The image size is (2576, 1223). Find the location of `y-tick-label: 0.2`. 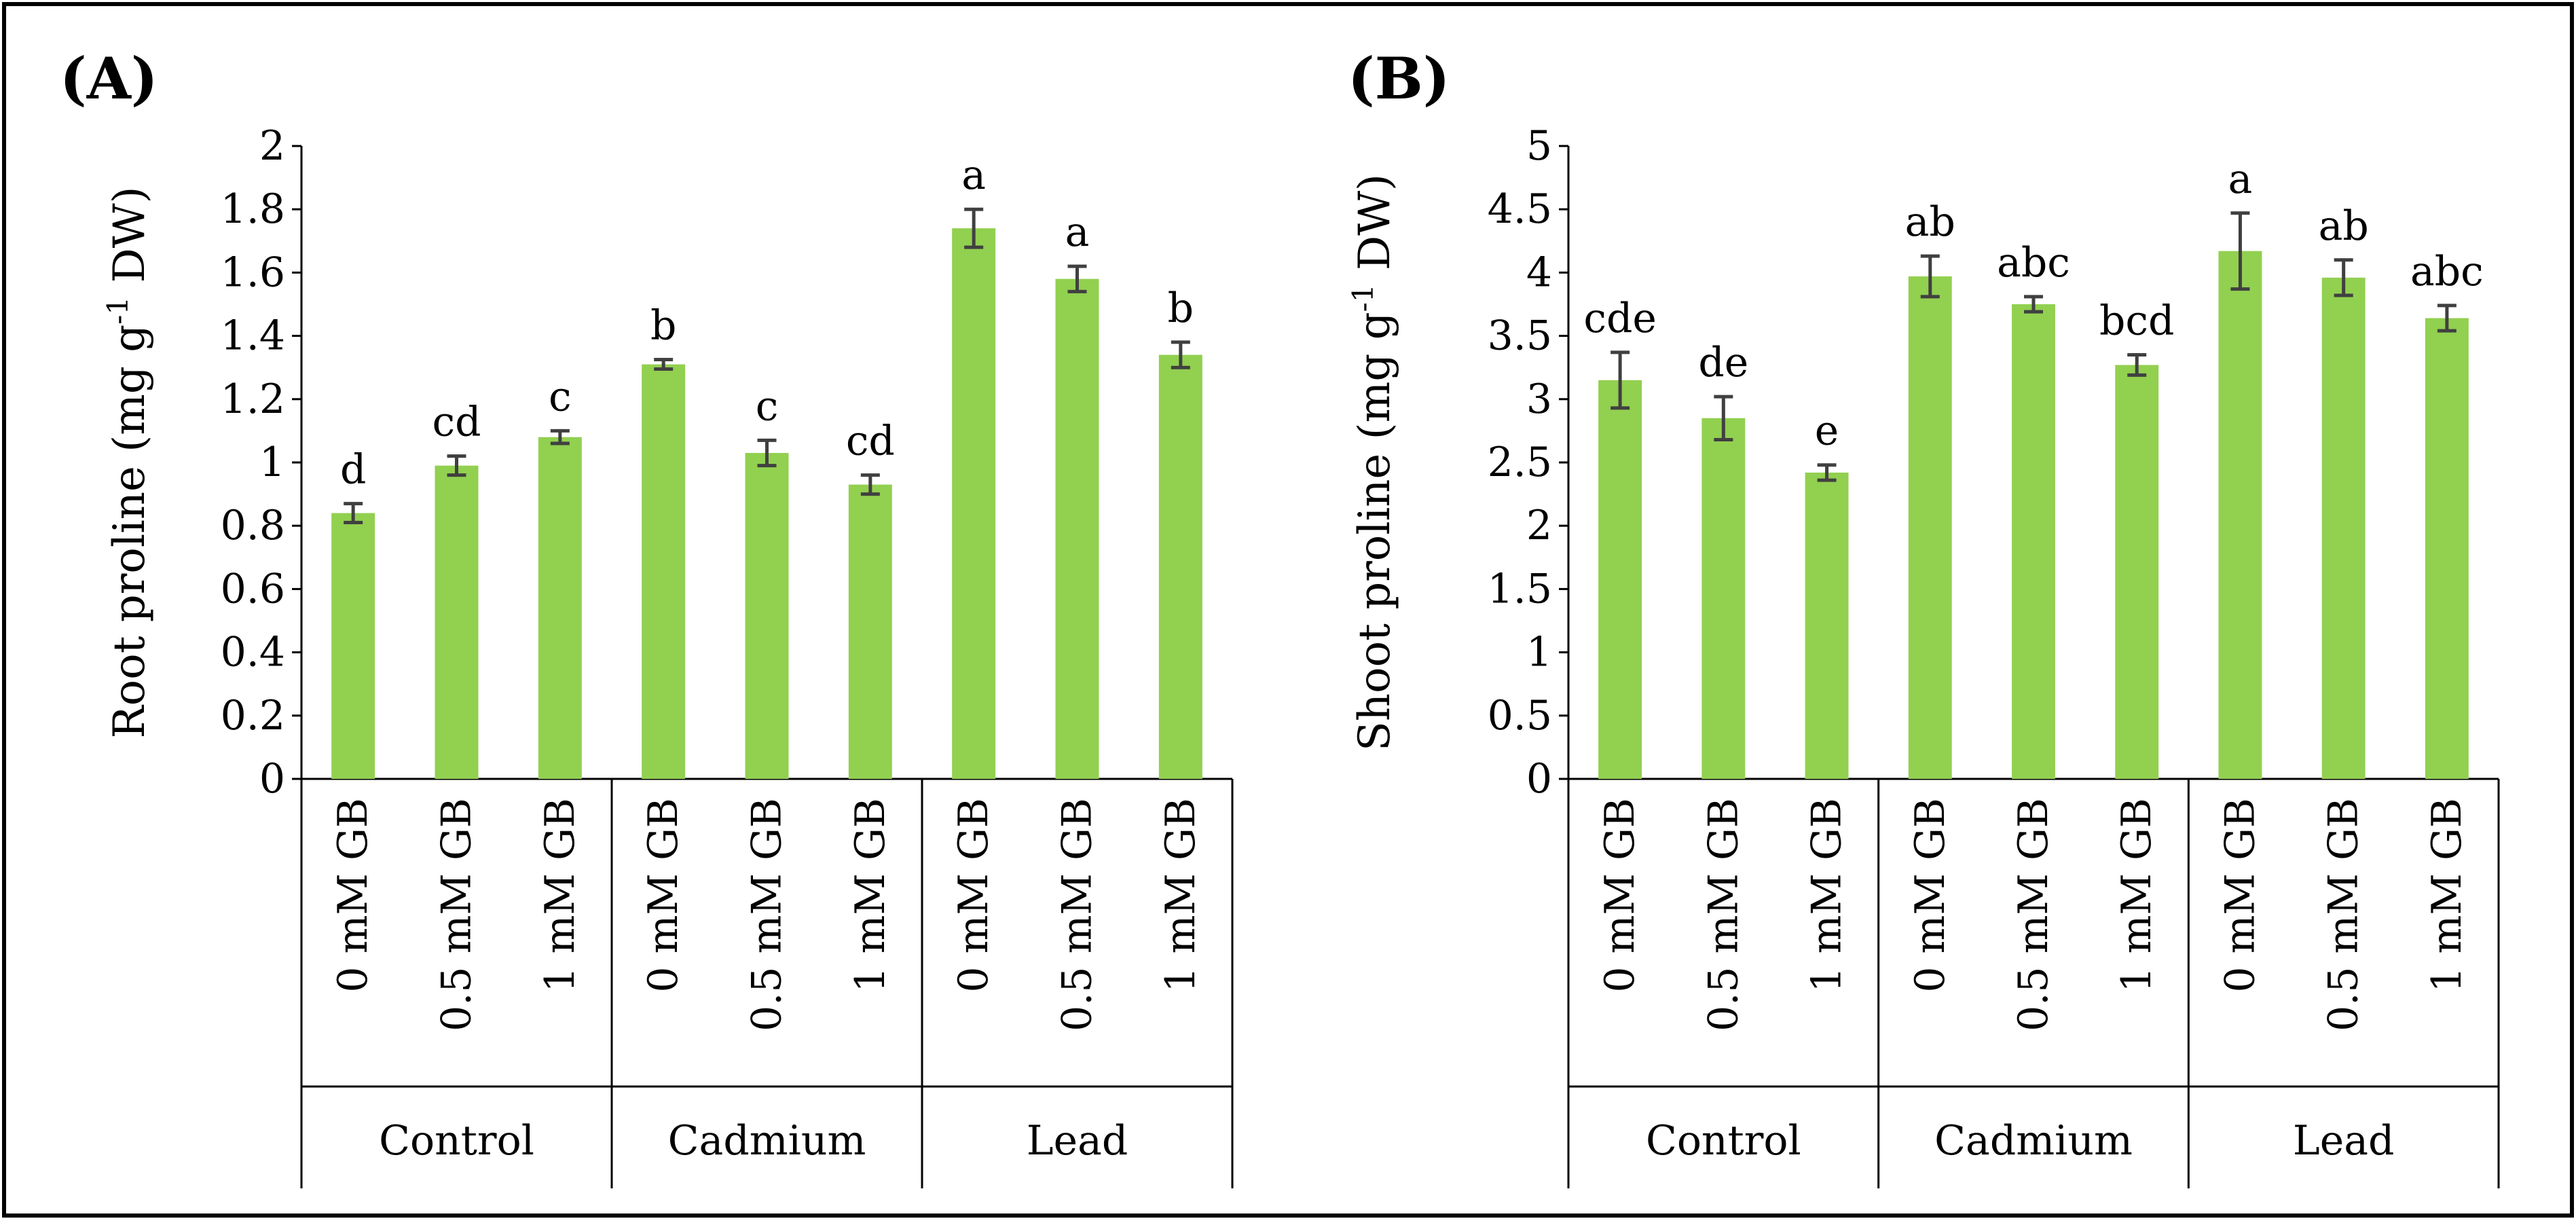

y-tick-label: 0.2 is located at coordinates (253, 716).